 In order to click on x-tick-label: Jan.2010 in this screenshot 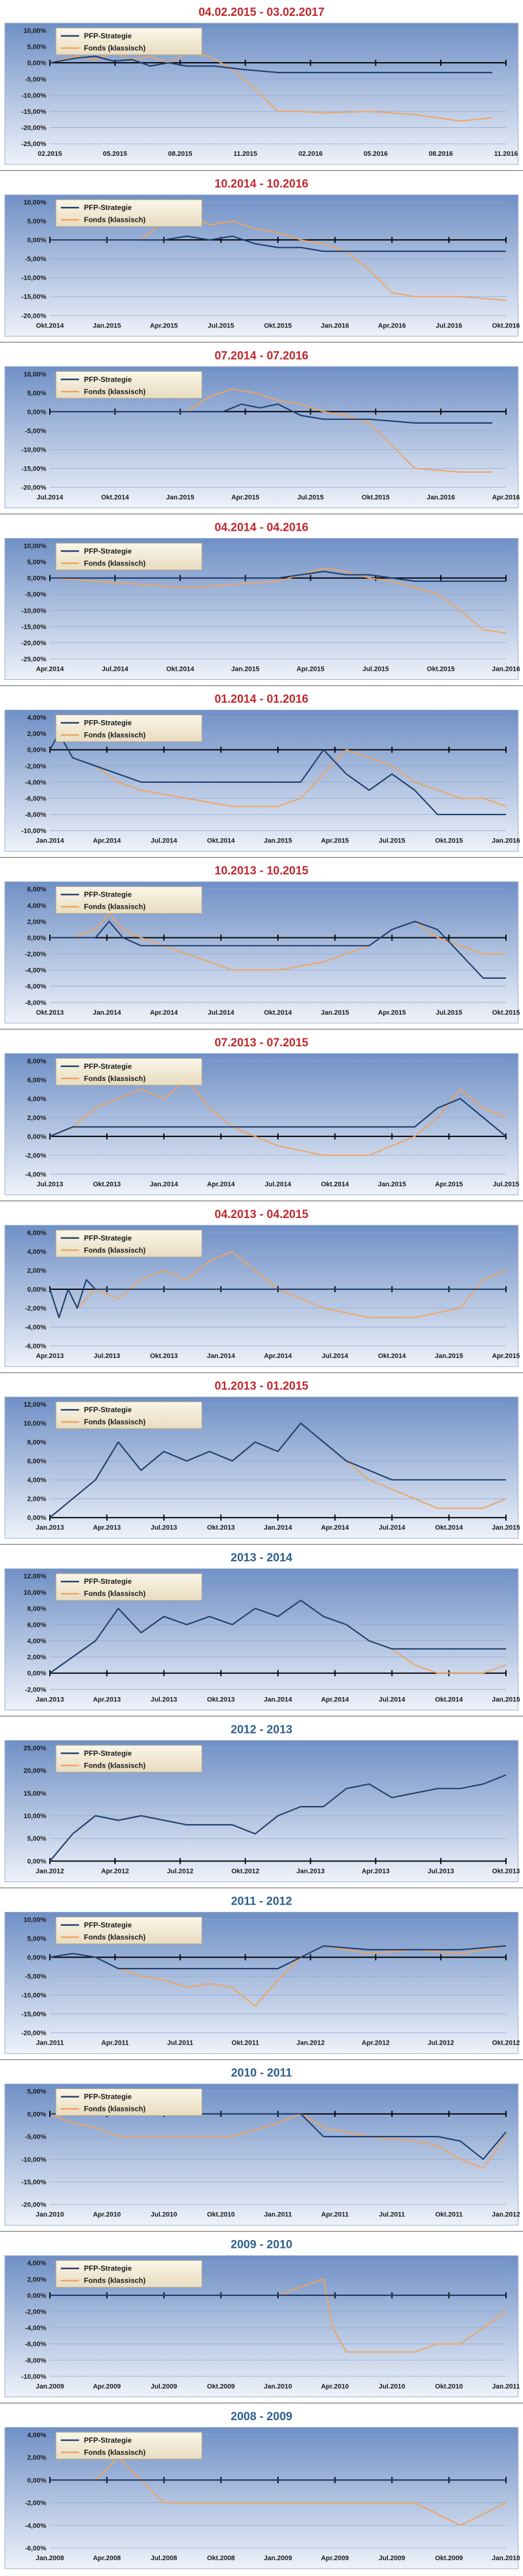, I will do `click(50, 2215)`.